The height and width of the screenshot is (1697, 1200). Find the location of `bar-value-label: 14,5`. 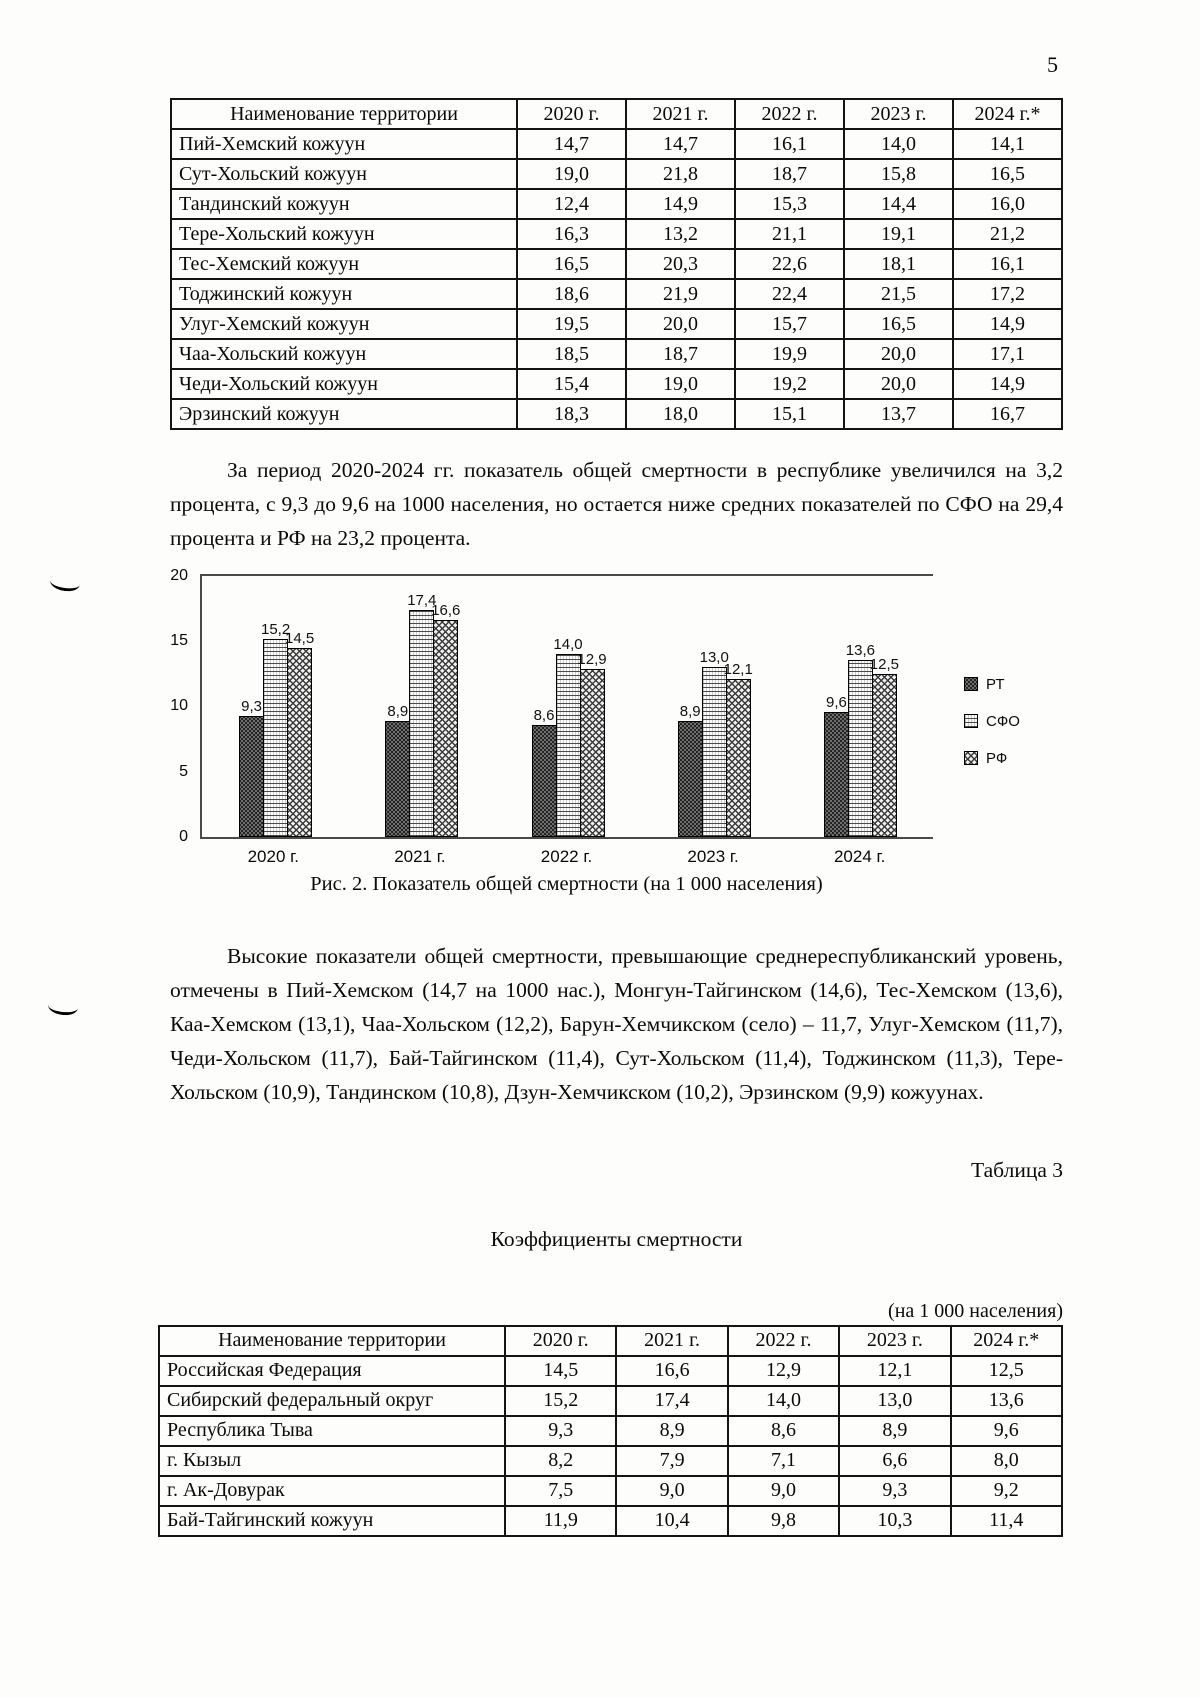

bar-value-label: 14,5 is located at coordinates (299, 638).